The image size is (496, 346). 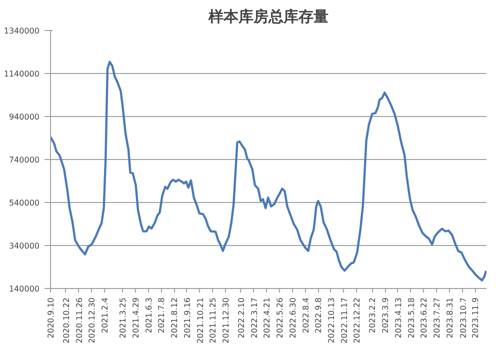 What do you see at coordinates (357, 320) in the screenshot?
I see `x-tick-label: 2022.12.22` at bounding box center [357, 320].